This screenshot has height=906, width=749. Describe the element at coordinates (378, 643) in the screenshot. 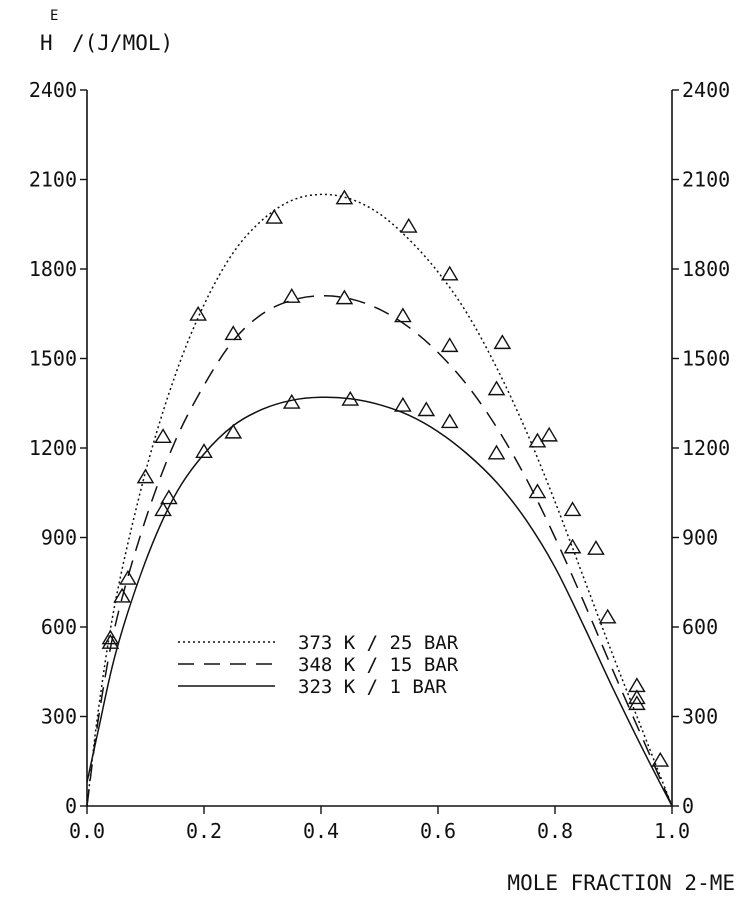

I see `legend-label-373k: 373 K / 25 BAR` at that location.